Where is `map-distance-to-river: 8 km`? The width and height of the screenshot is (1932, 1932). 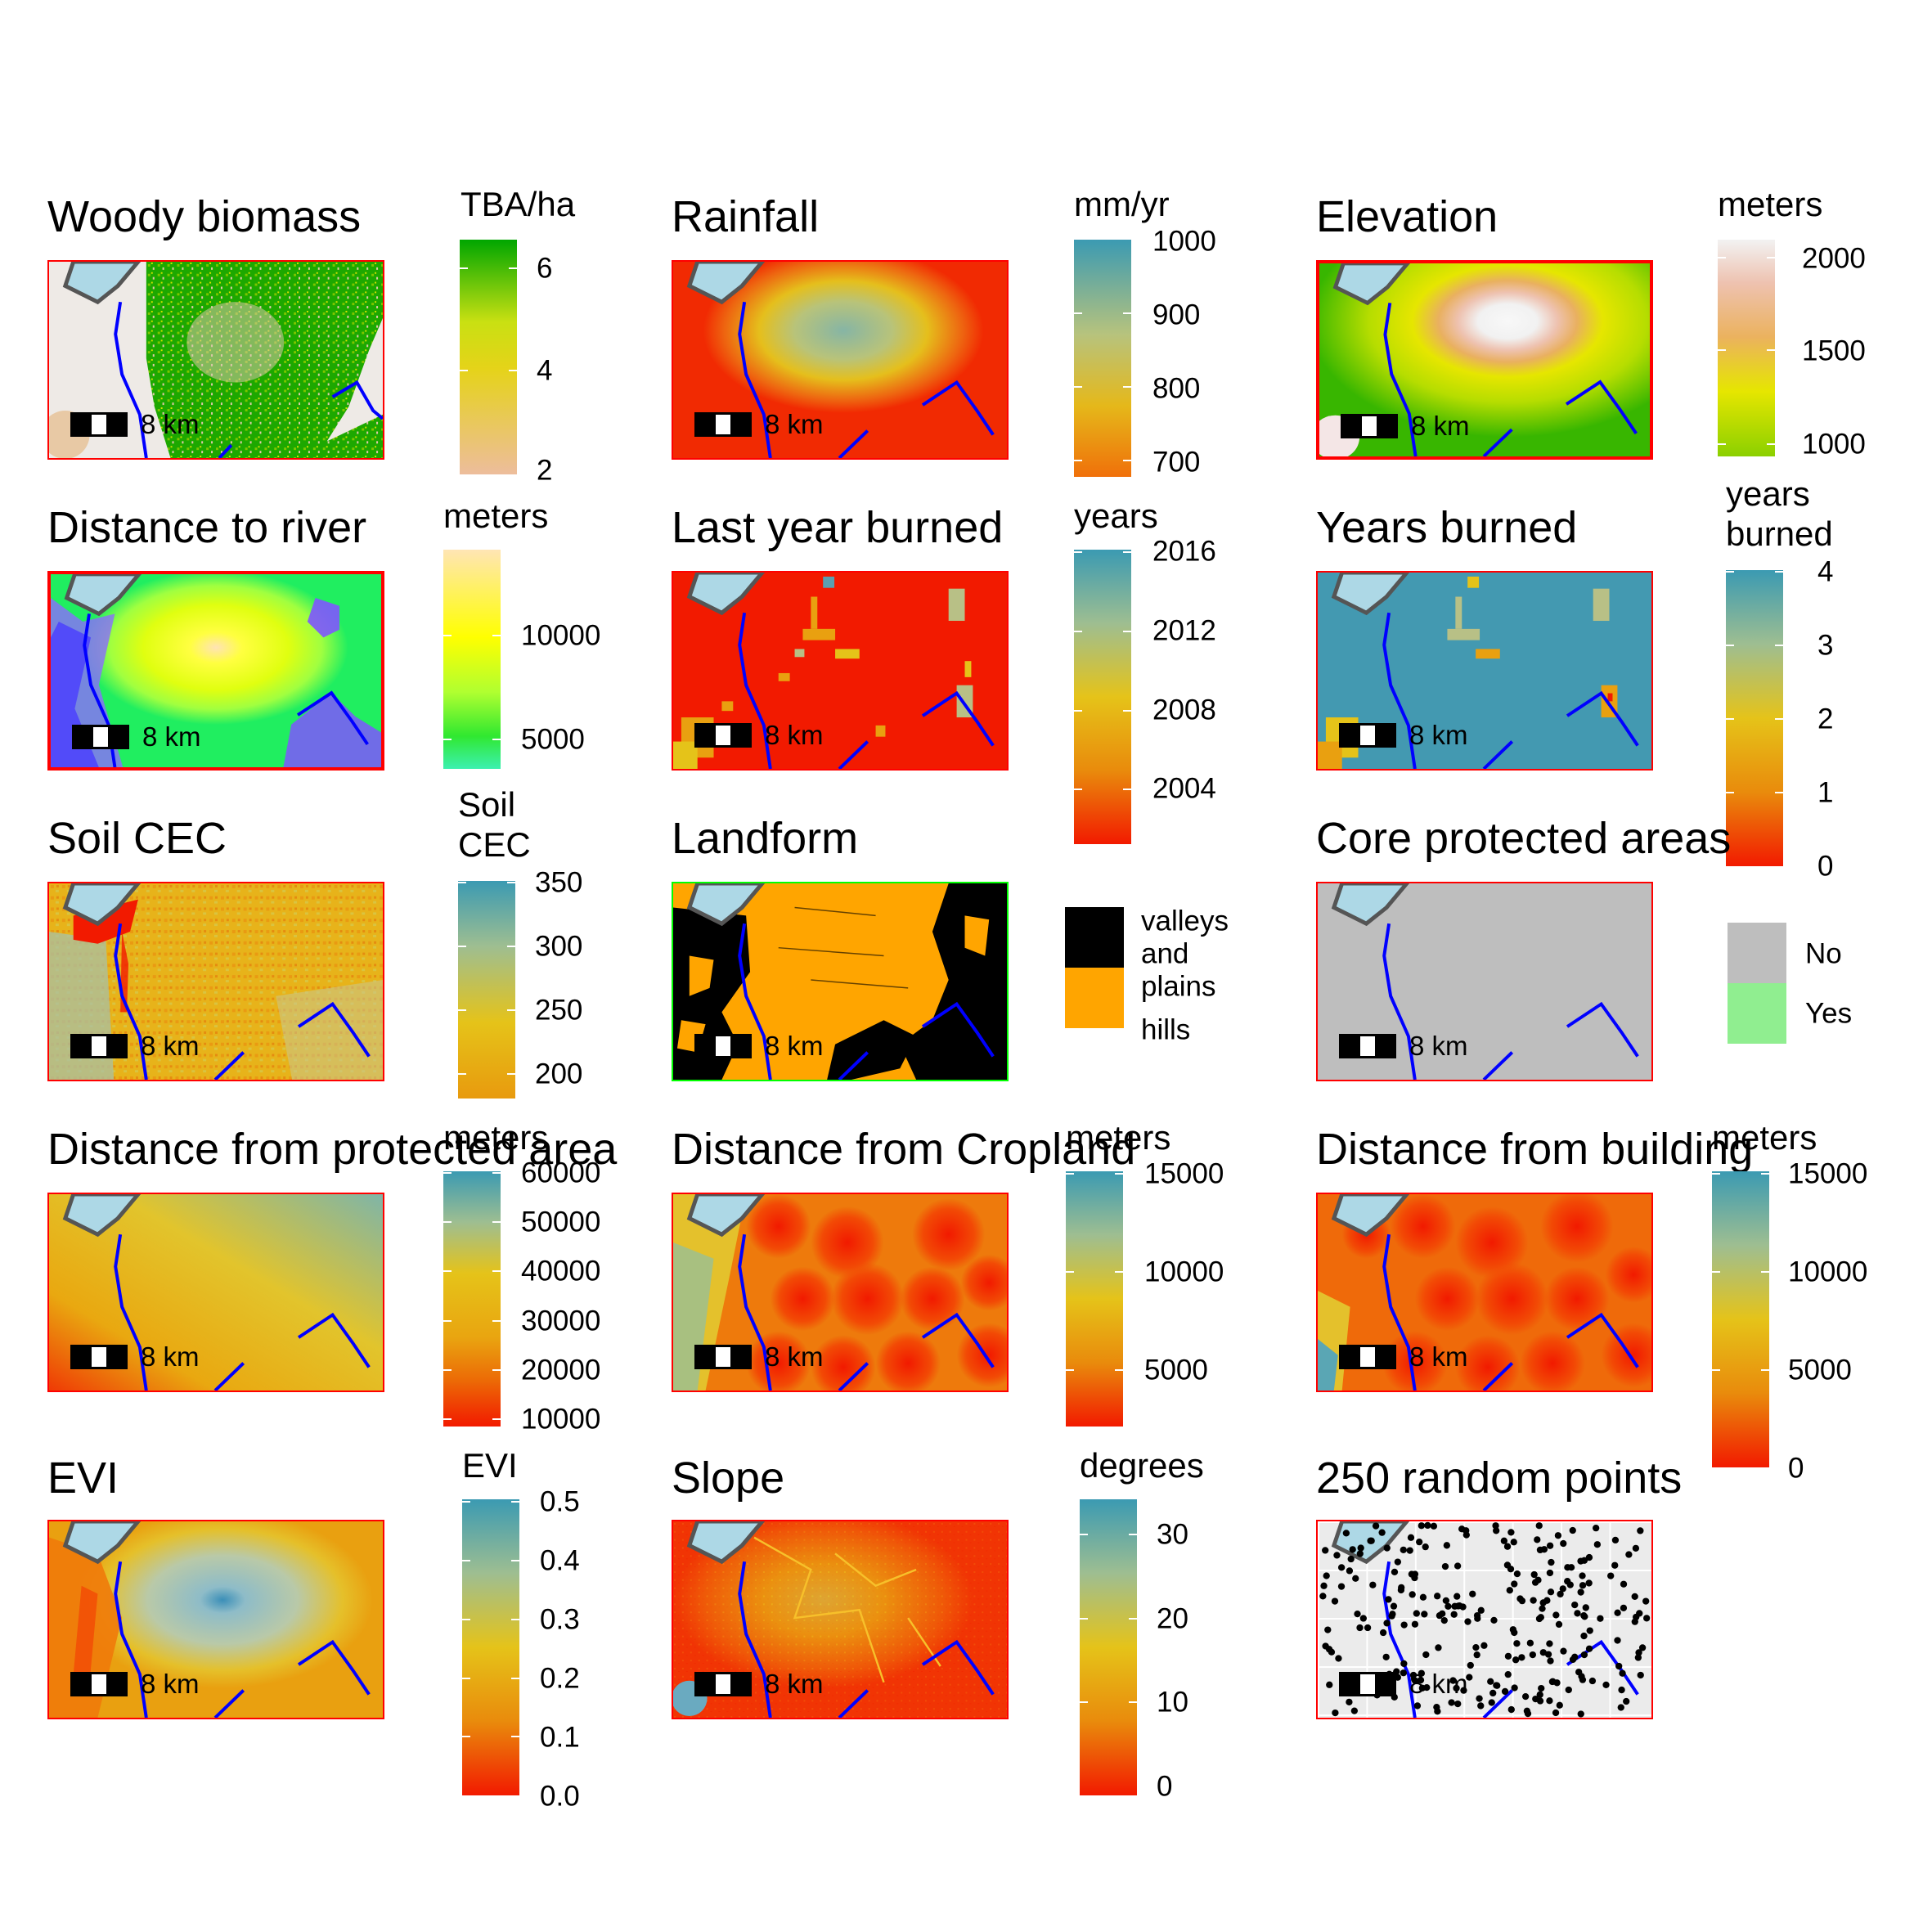
map-distance-to-river: 8 km is located at coordinates (215, 671).